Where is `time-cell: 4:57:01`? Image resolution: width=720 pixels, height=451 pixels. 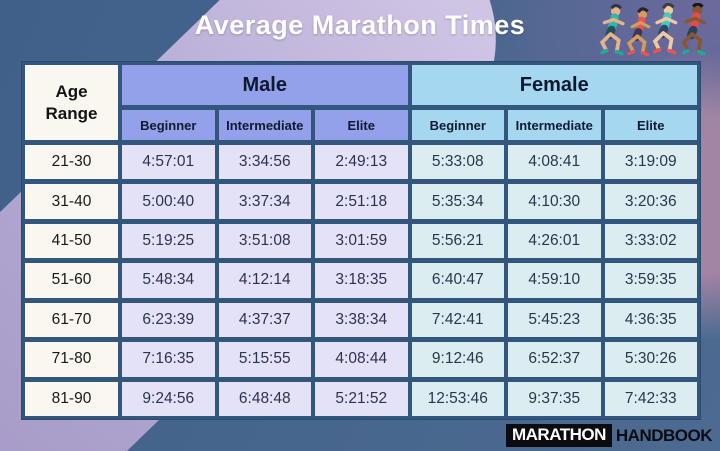 time-cell: 4:57:01 is located at coordinates (168, 162).